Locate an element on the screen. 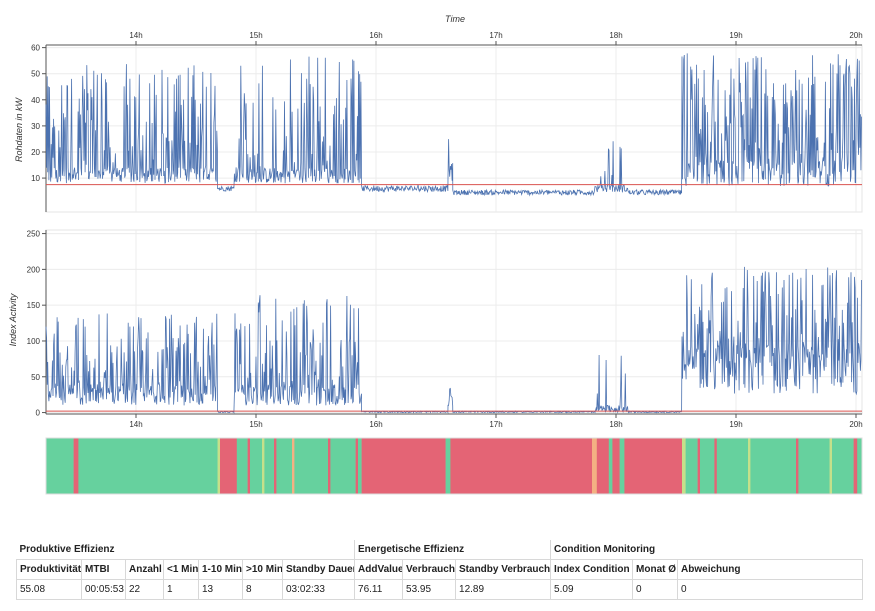  kpi-col-header: >10 Min is located at coordinates (262, 569).